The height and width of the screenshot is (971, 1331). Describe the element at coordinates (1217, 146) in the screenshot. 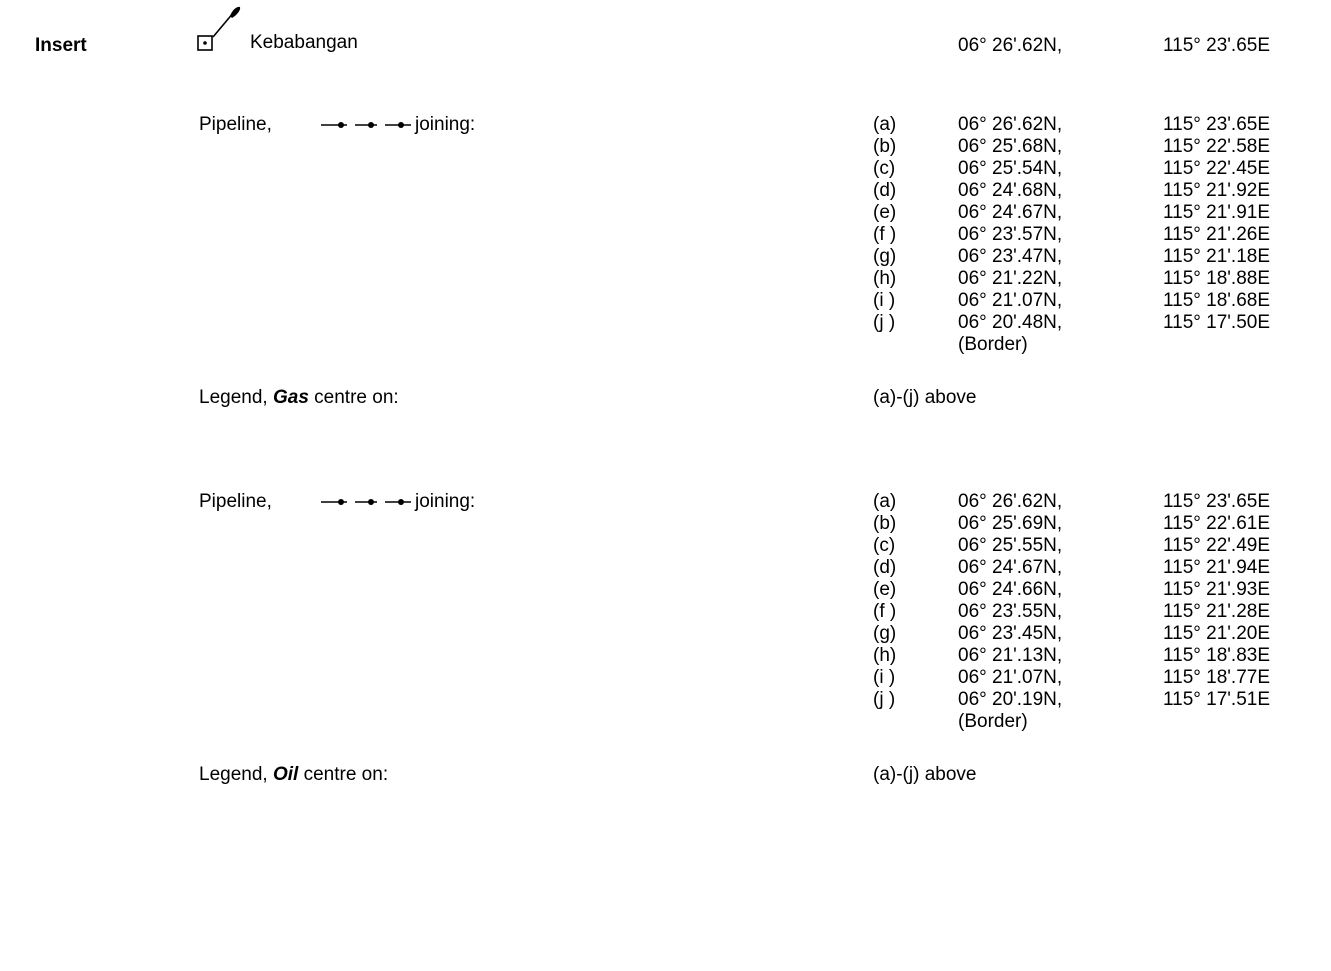

I see `point-longitude: 115° 22'.58E` at that location.